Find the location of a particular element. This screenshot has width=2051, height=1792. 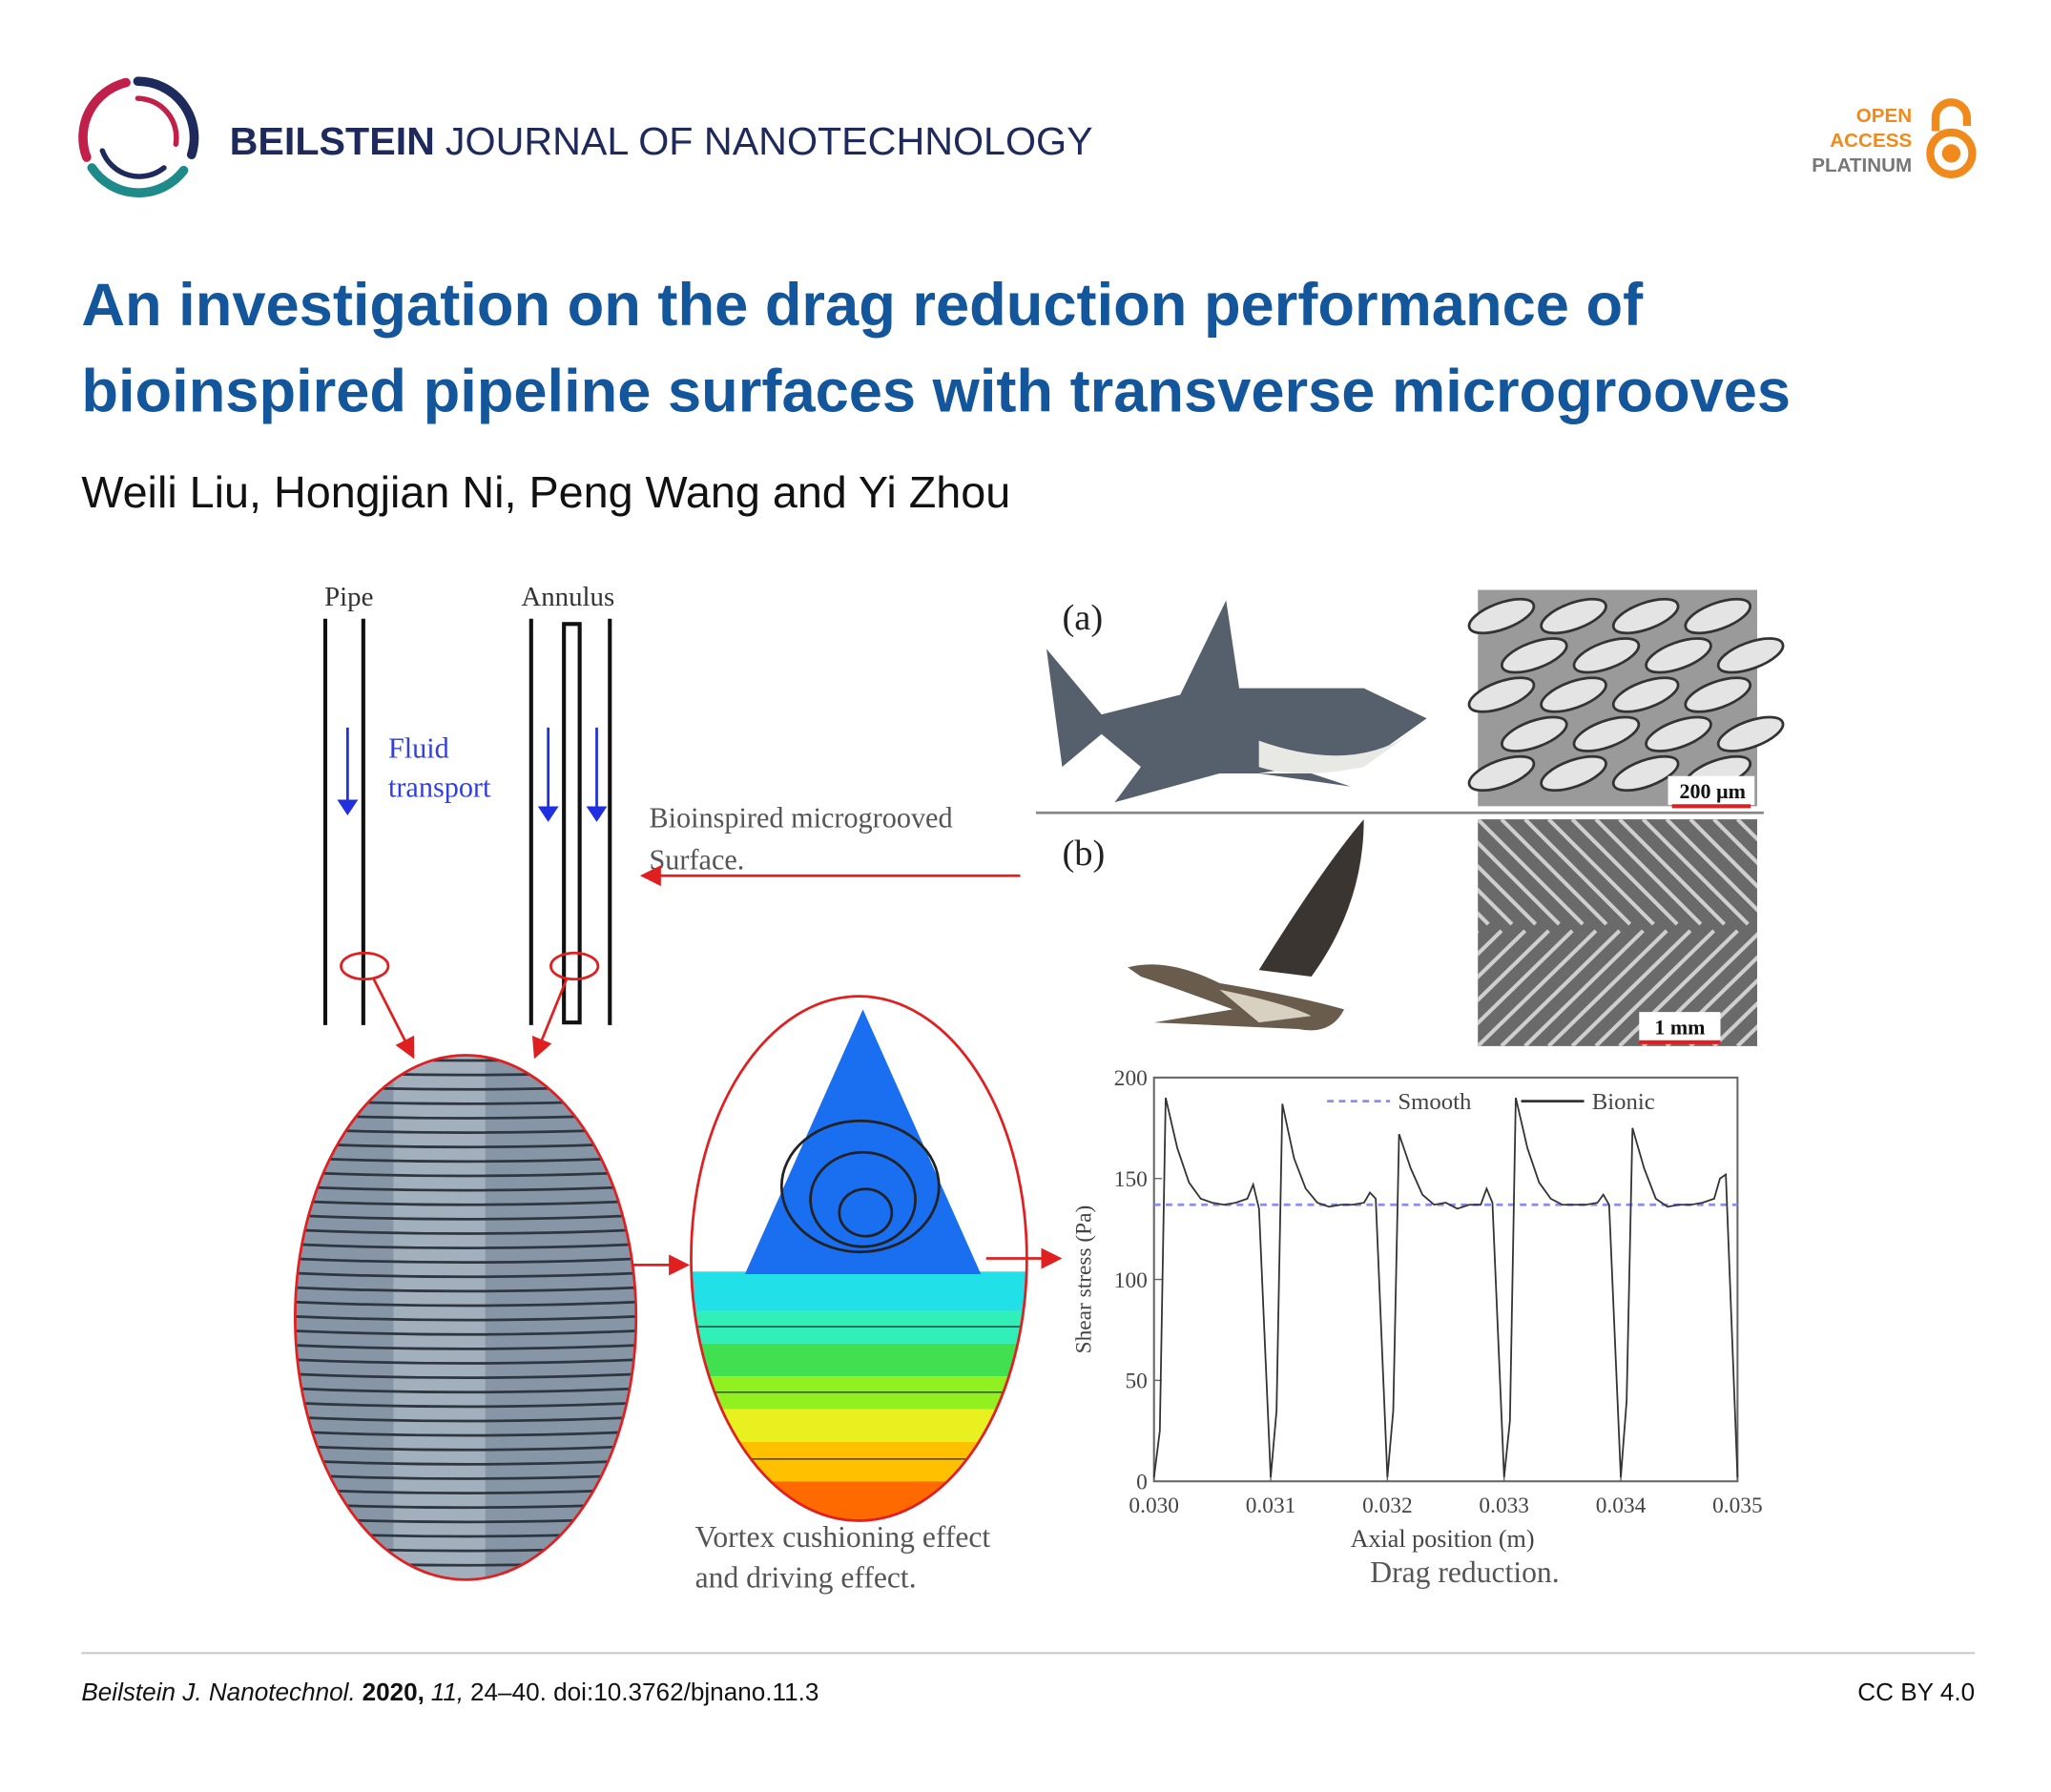

scale-label: 1 mm is located at coordinates (1679, 1028).